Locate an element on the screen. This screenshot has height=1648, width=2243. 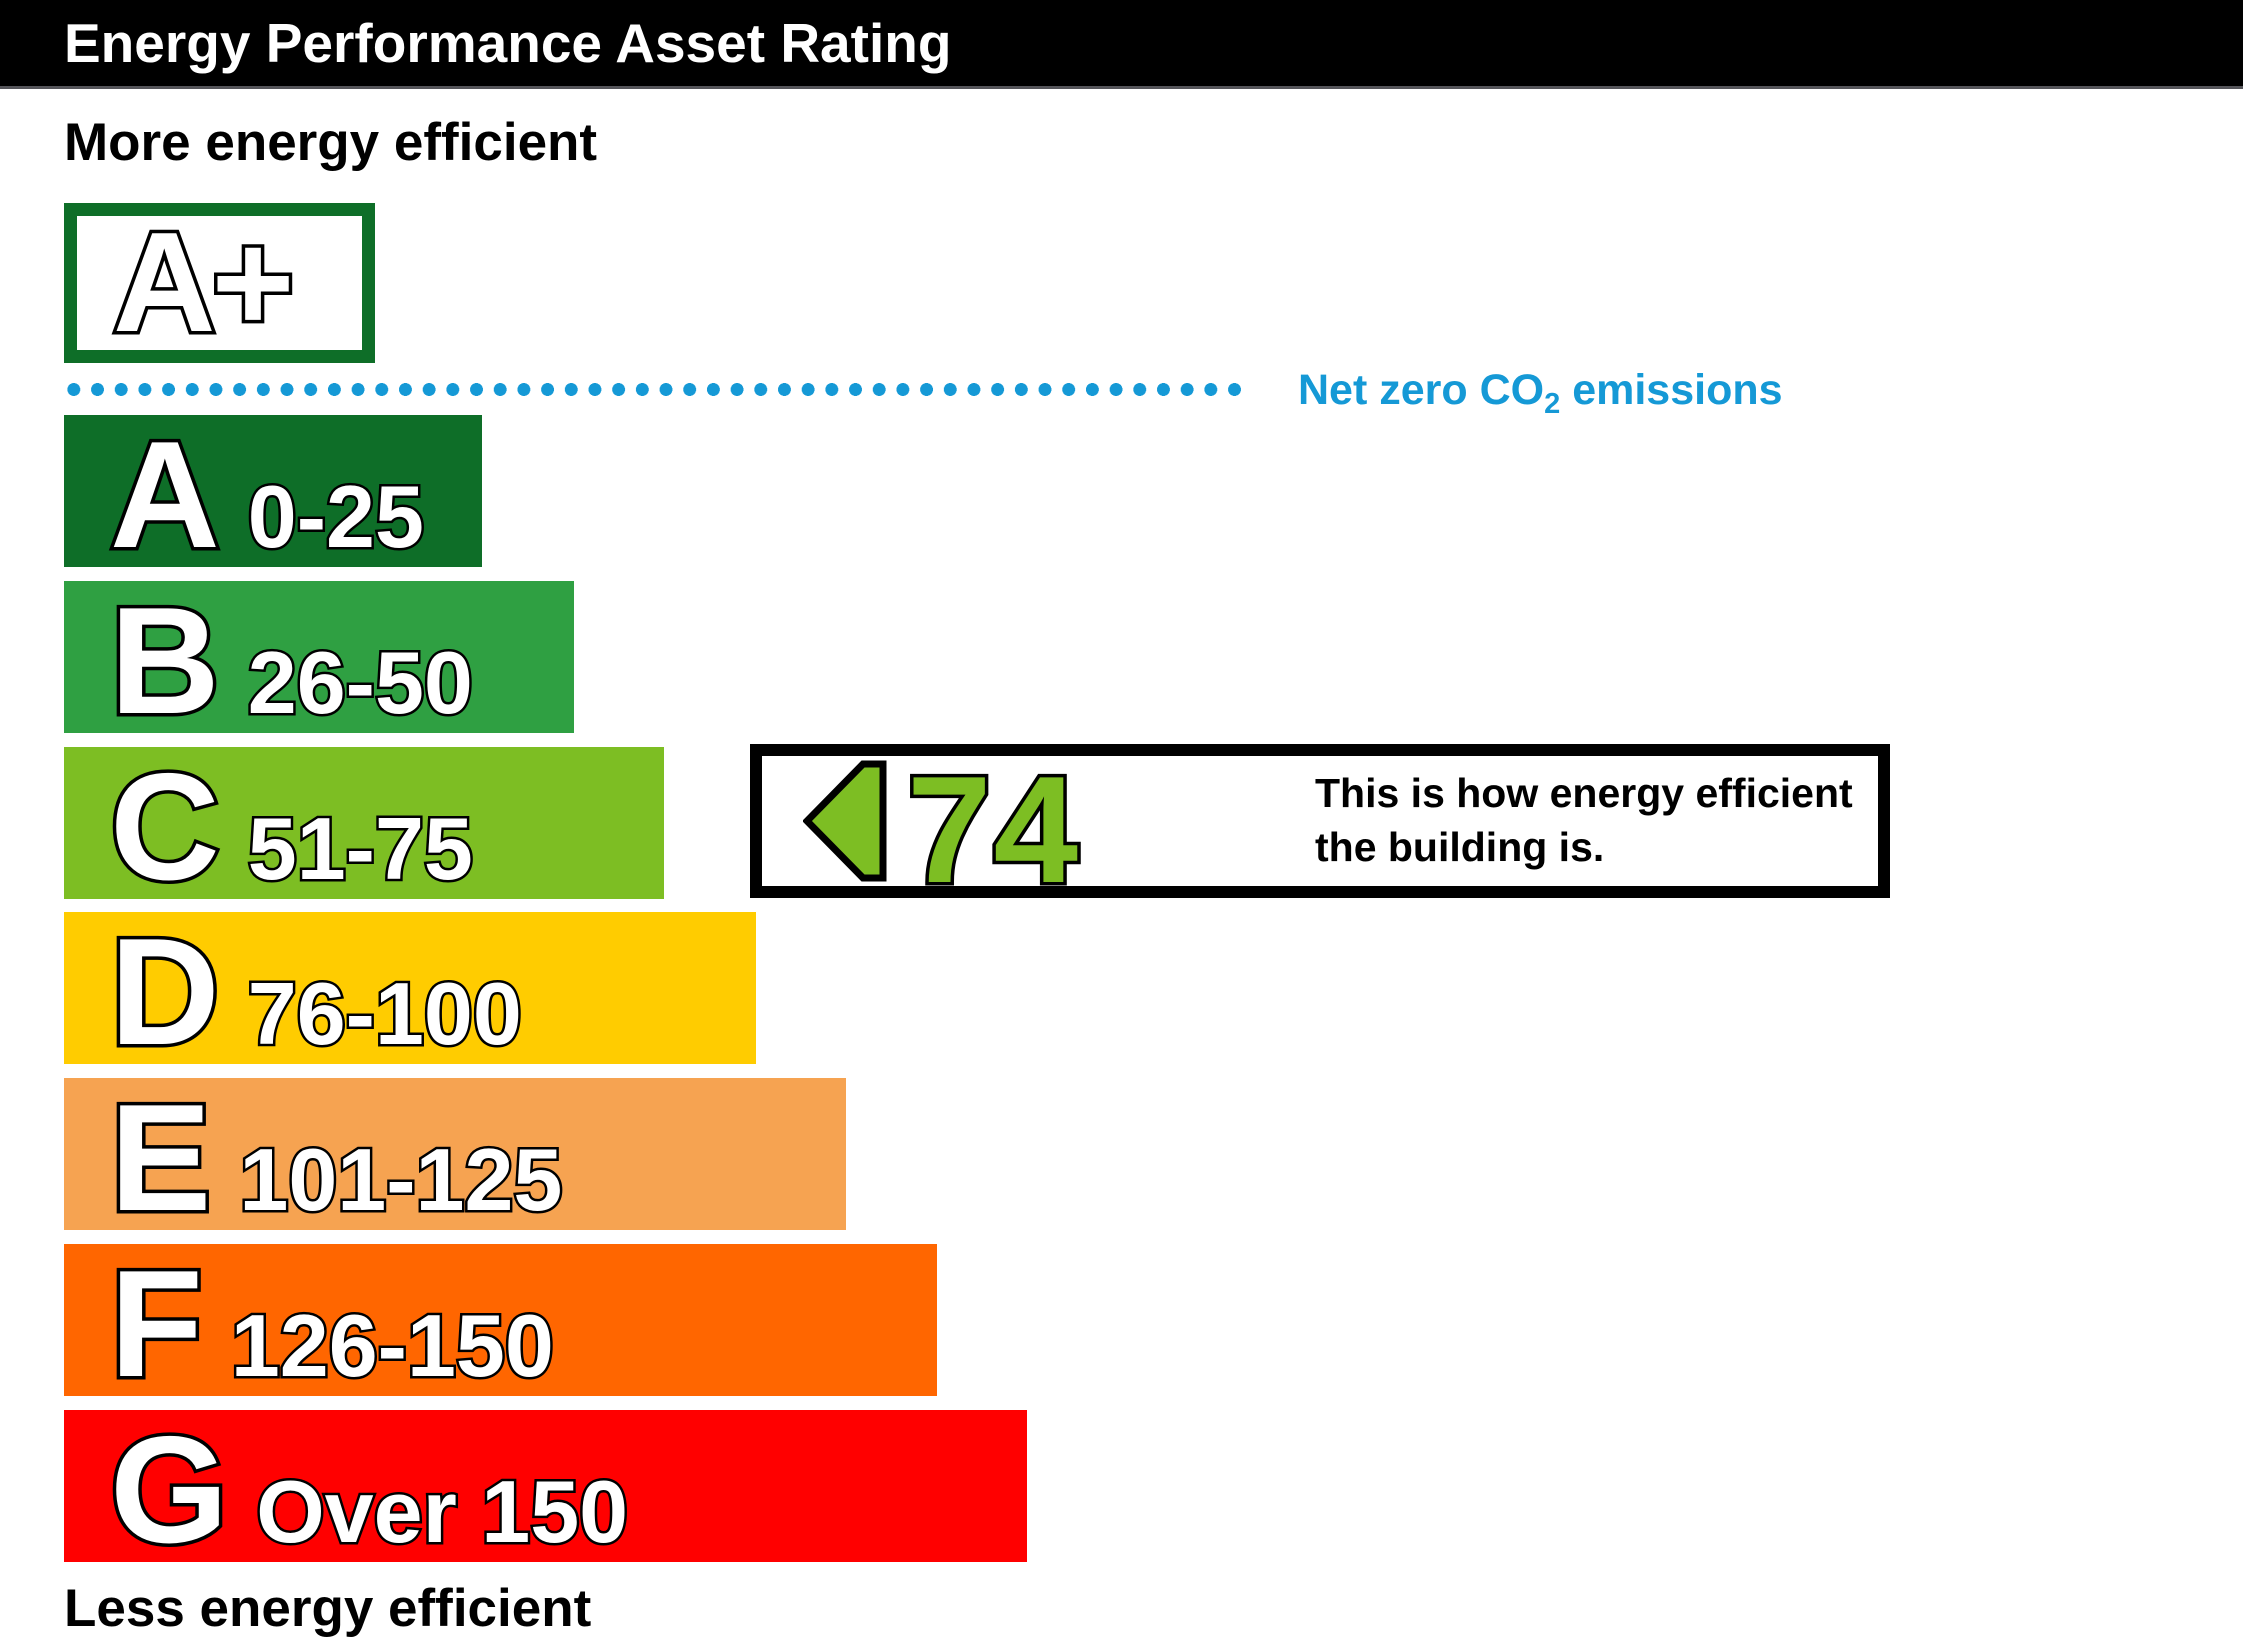
page-title: Energy Performance Asset Rating is located at coordinates (508, 43).